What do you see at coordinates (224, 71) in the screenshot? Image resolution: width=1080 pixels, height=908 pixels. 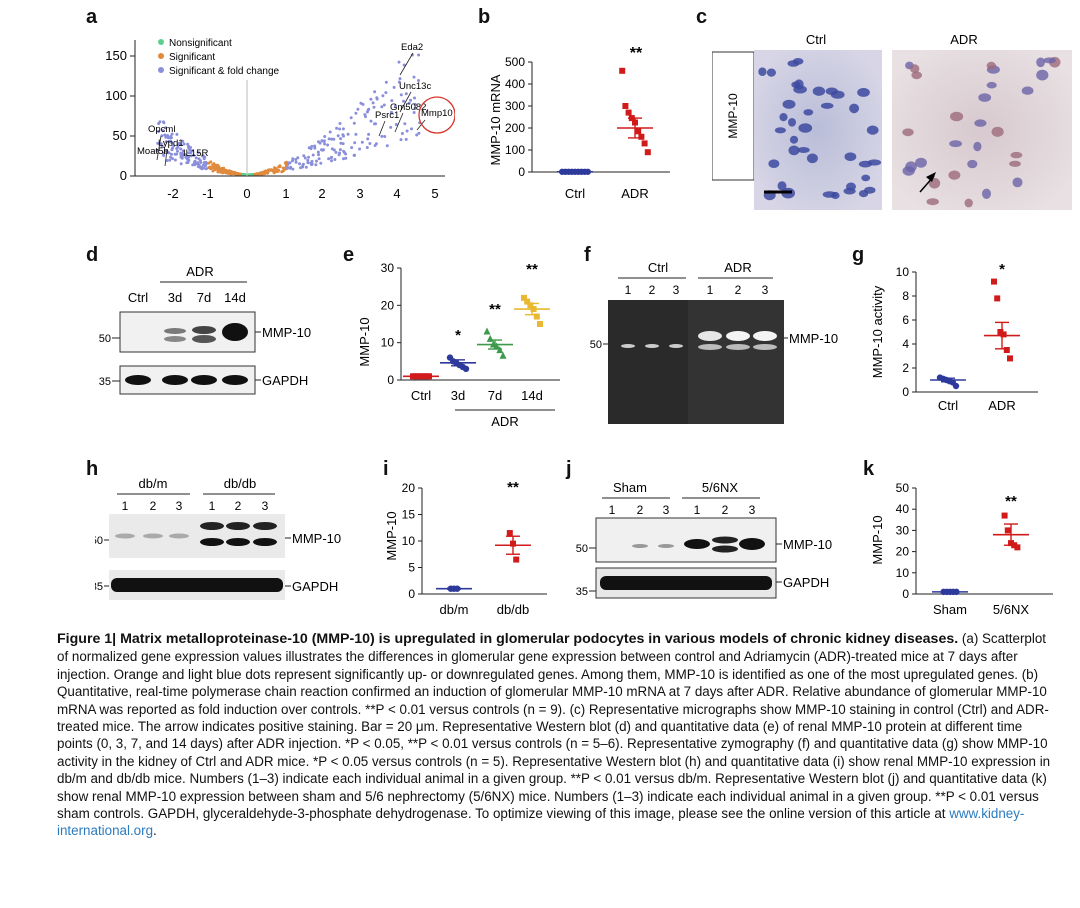 I see `legend-entry: Significant & fold change` at bounding box center [224, 71].